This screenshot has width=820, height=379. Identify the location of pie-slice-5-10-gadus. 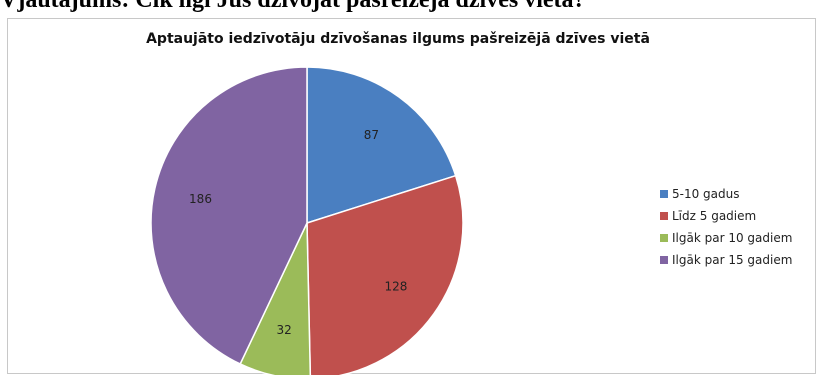
(381, 145).